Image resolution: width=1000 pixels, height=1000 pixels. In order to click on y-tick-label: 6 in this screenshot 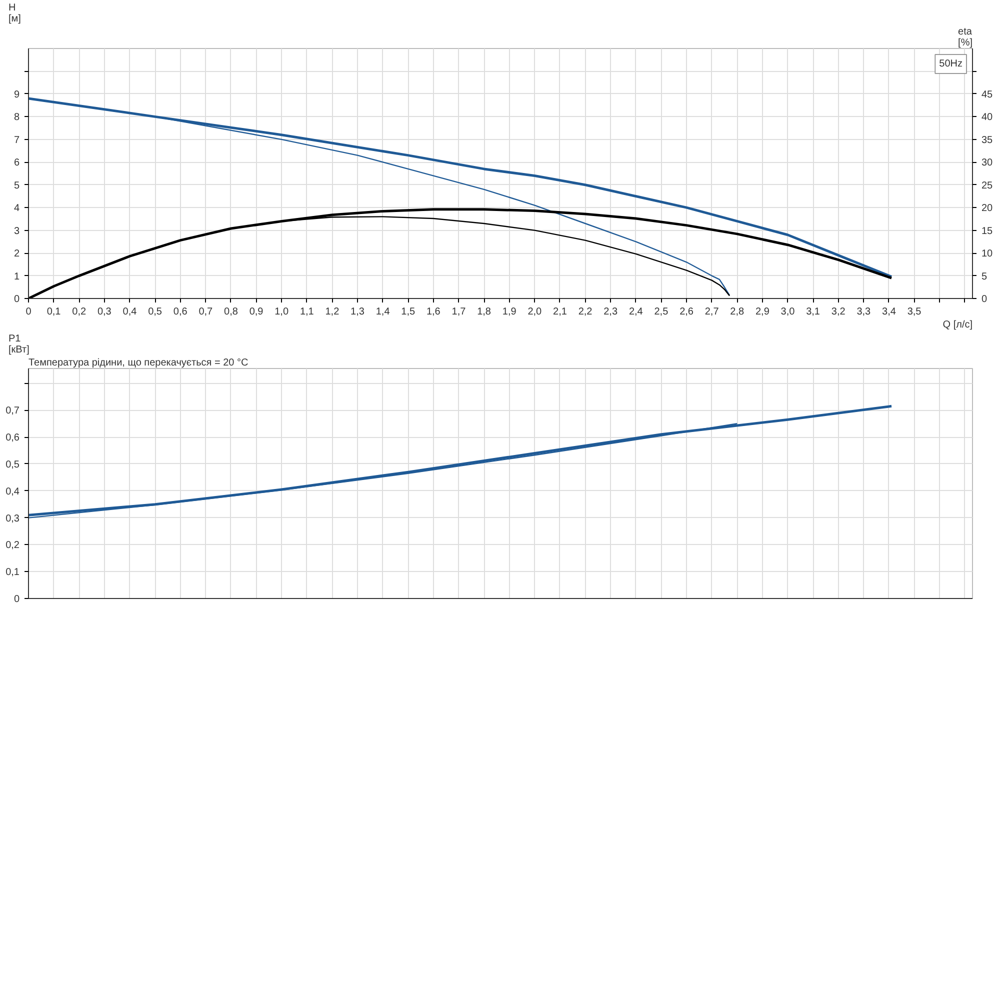, I will do `click(17, 163)`.